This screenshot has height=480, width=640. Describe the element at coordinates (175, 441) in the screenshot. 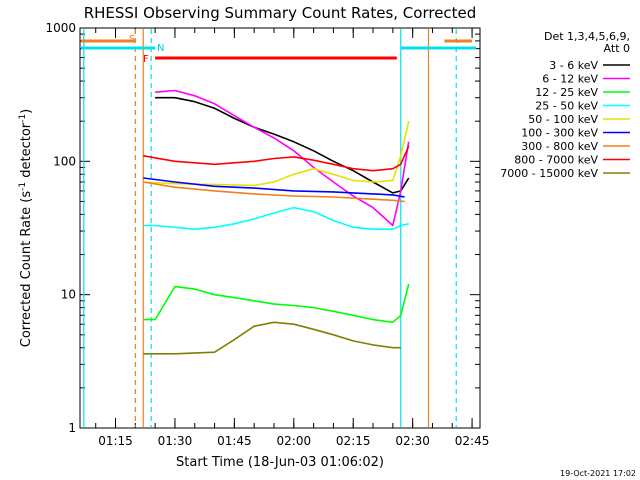

I see `x-tick-label: 01:30` at that location.